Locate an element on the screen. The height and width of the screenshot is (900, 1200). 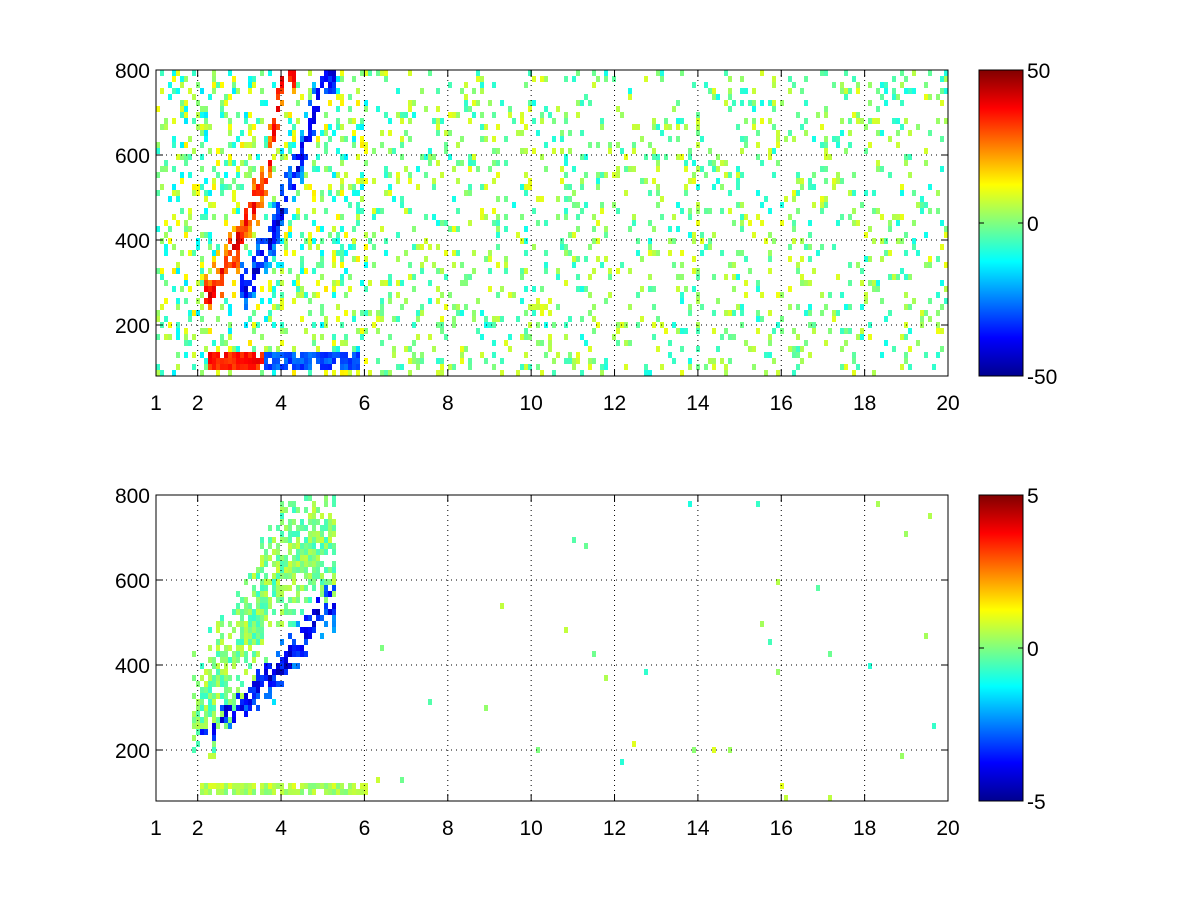
bottom-x-tick-label: 20 is located at coordinates (947, 828).